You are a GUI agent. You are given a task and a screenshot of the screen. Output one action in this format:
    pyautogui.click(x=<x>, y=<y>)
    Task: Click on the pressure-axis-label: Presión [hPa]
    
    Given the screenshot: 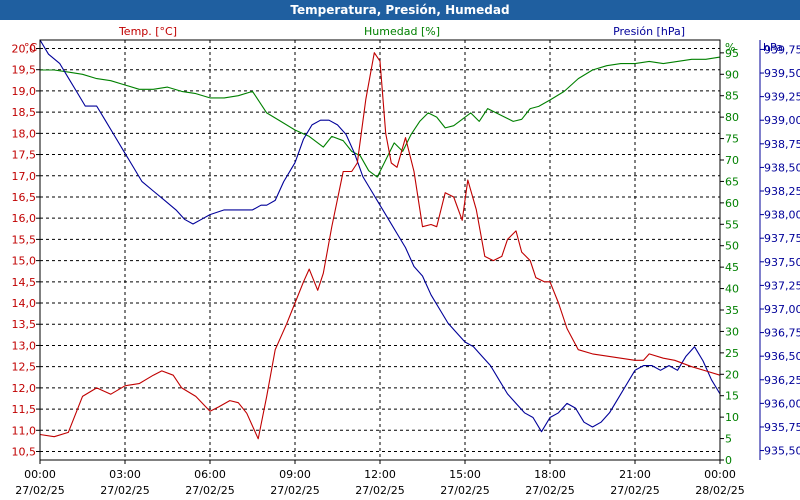 What is the action you would take?
    pyautogui.click(x=649, y=31)
    